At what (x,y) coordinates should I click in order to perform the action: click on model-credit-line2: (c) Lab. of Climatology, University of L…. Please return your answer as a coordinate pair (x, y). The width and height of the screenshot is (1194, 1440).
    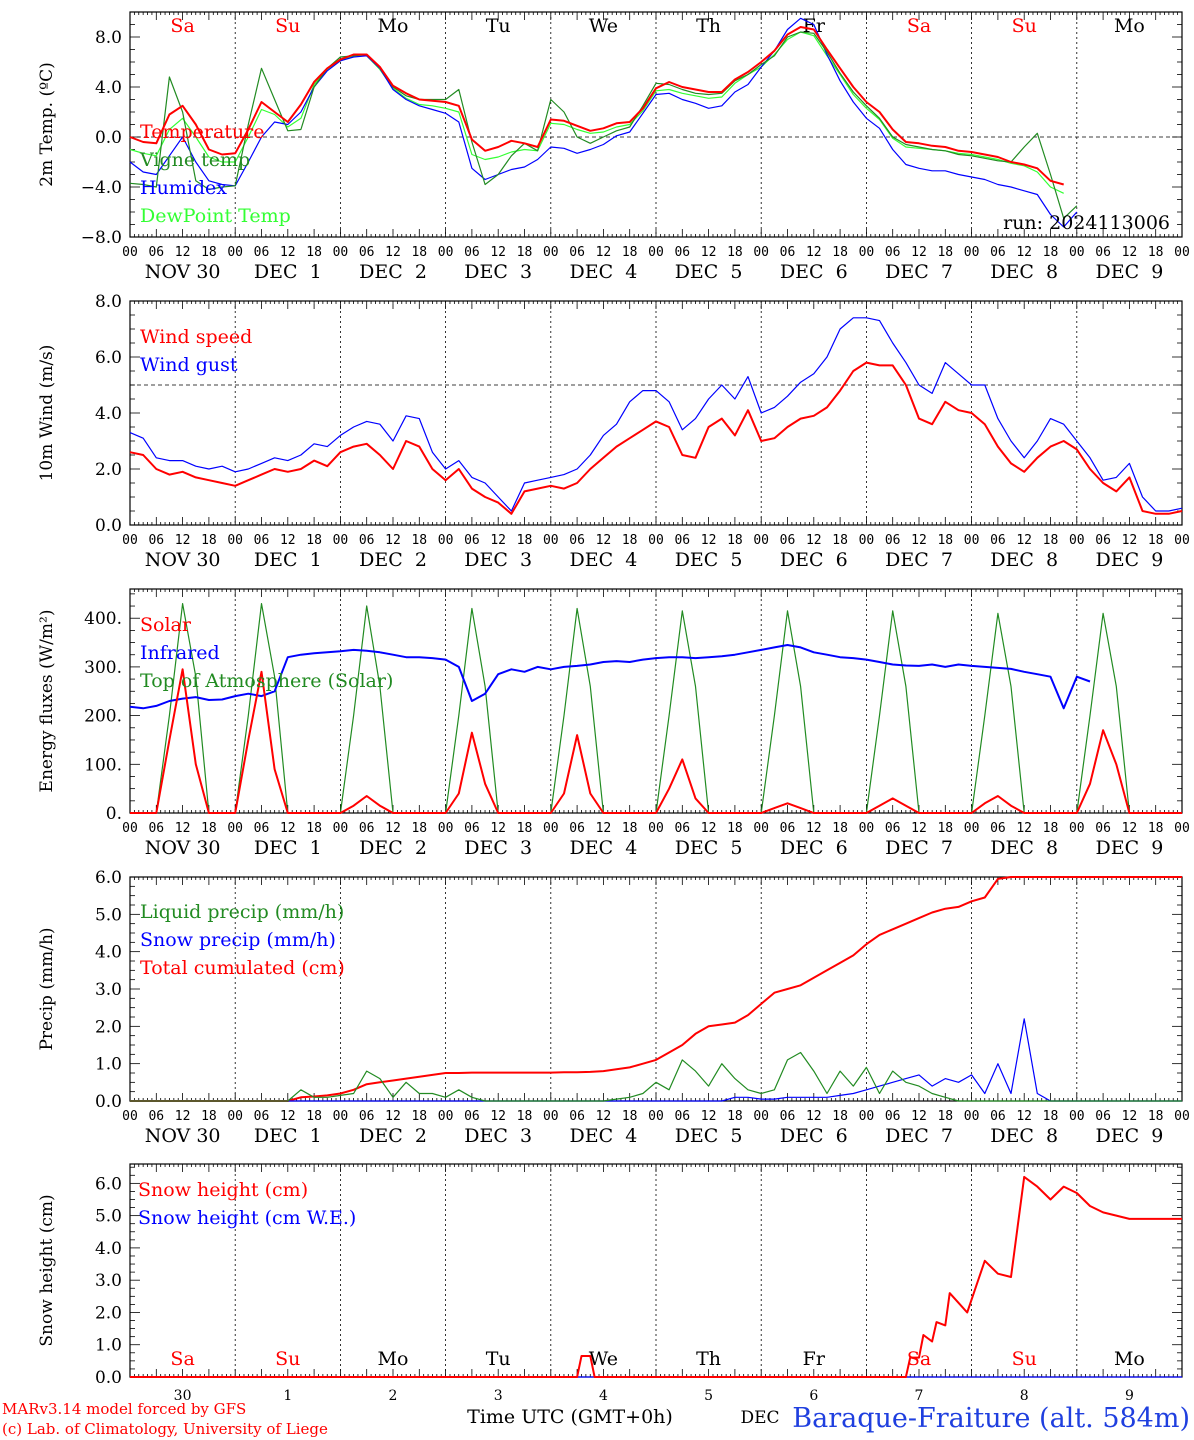
    Looking at the image, I should click on (165, 1429).